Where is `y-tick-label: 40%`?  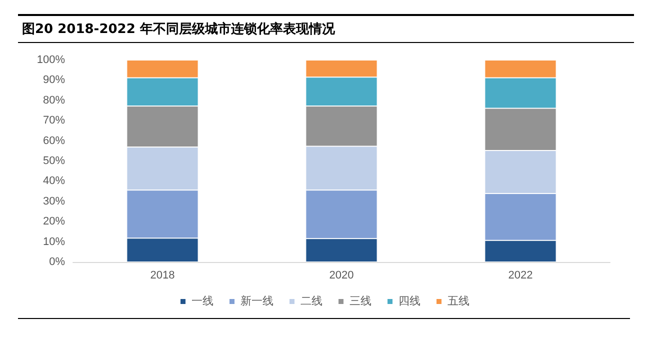 y-tick-label: 40% is located at coordinates (54, 181).